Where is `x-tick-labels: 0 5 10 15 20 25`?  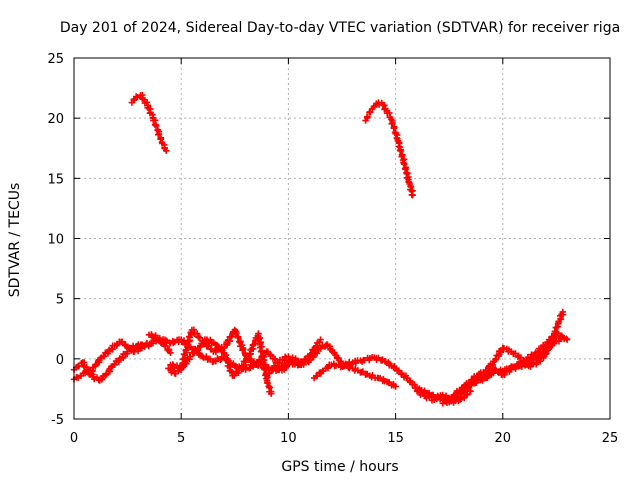 x-tick-labels: 0 5 10 15 20 25 is located at coordinates (344, 438).